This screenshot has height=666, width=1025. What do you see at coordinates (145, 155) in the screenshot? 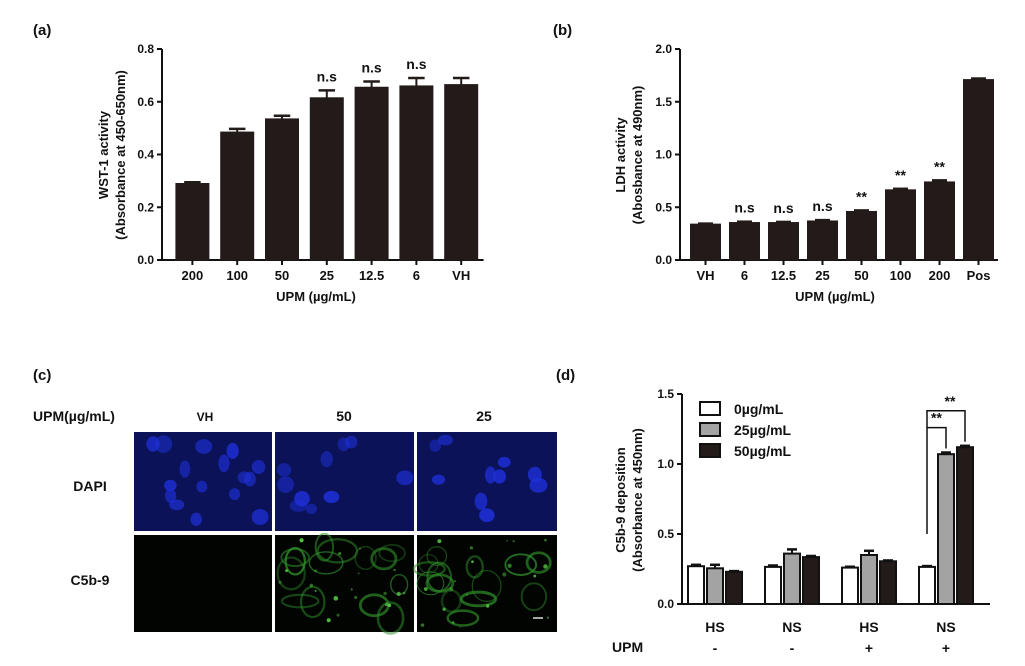
I see `panel-a-ytick-label: 0.4` at bounding box center [145, 155].